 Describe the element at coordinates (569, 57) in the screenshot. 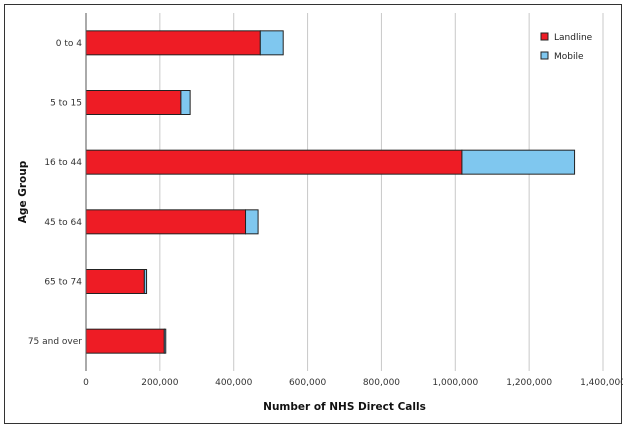

I see `legend-label-mobile: Mobile` at that location.